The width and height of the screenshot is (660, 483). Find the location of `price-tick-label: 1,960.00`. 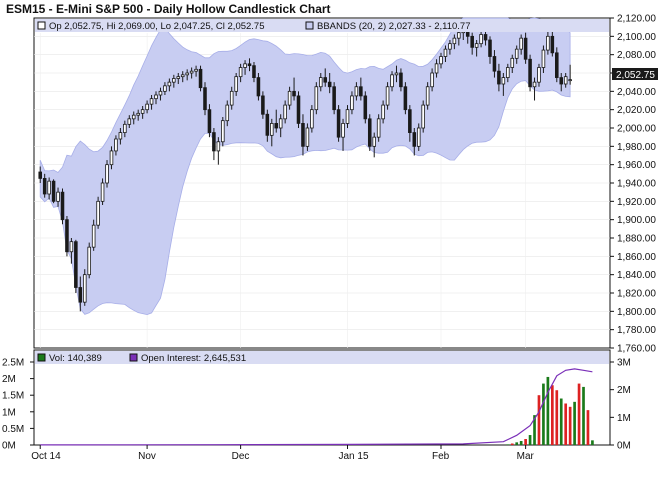

price-tick-label: 1,960.00 is located at coordinates (636, 165).